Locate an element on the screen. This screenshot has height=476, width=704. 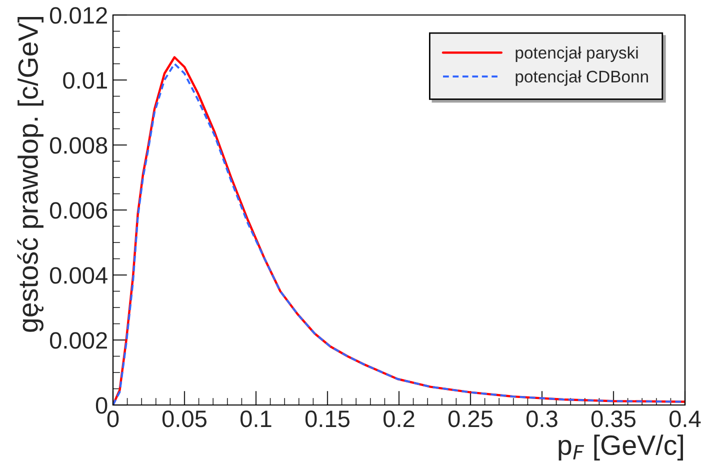
x-tick-label: 0.3 is located at coordinates (542, 419).